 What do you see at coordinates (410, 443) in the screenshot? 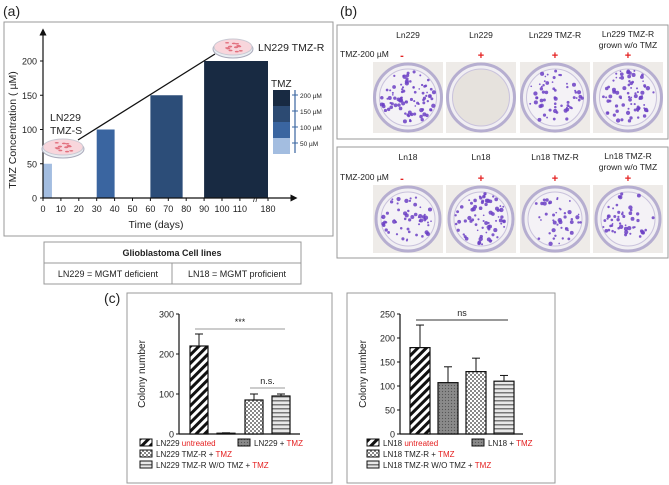
I see `legend-label: LN18 untreated` at bounding box center [410, 443].